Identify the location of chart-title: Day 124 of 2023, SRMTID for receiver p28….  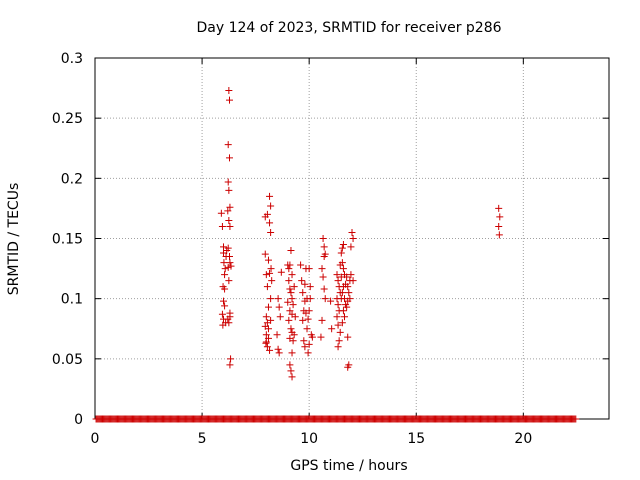
(348, 28).